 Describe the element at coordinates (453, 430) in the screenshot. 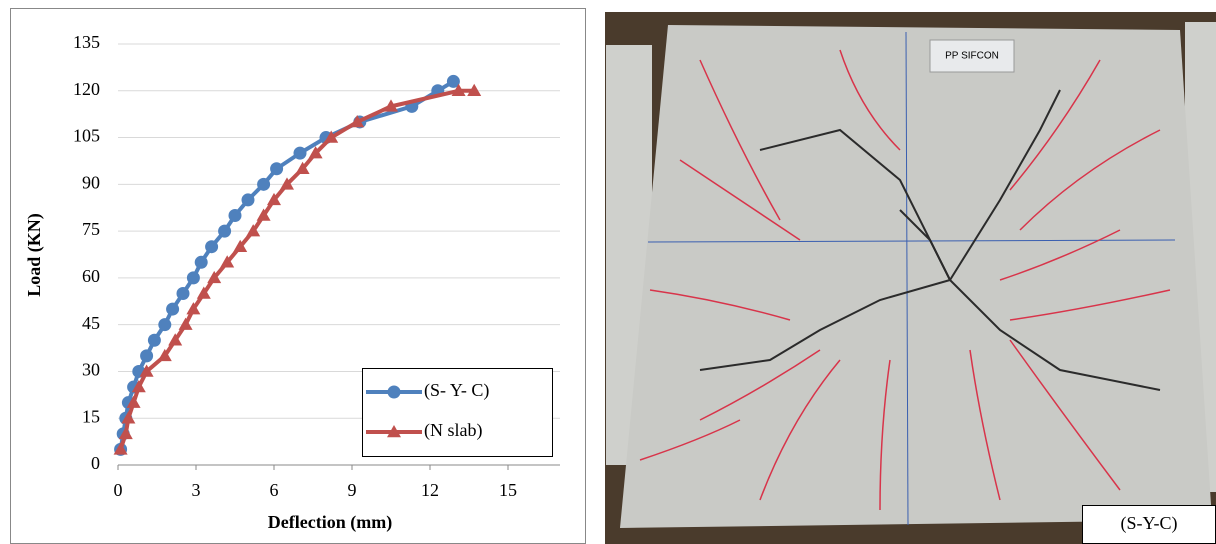

I see `legend-label: (N slab)` at that location.